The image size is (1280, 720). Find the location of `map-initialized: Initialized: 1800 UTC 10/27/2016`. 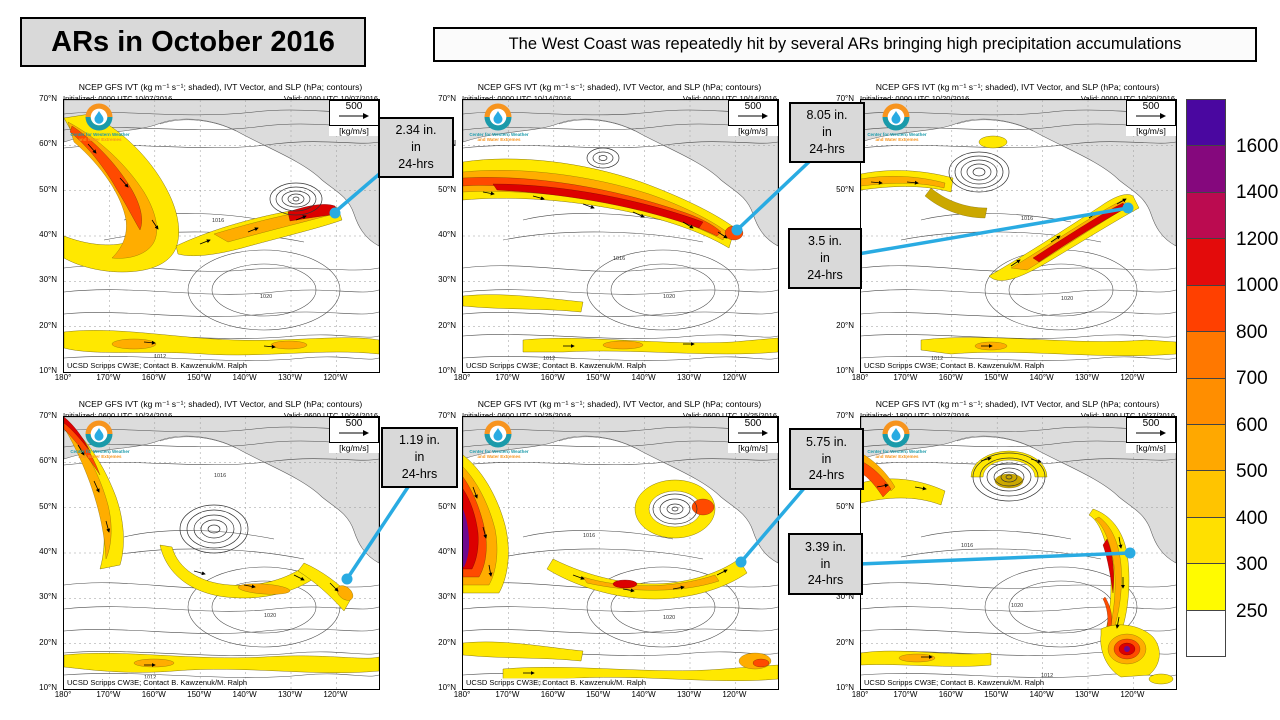

map-initialized: Initialized: 1800 UTC 10/27/2016 is located at coordinates (914, 415).